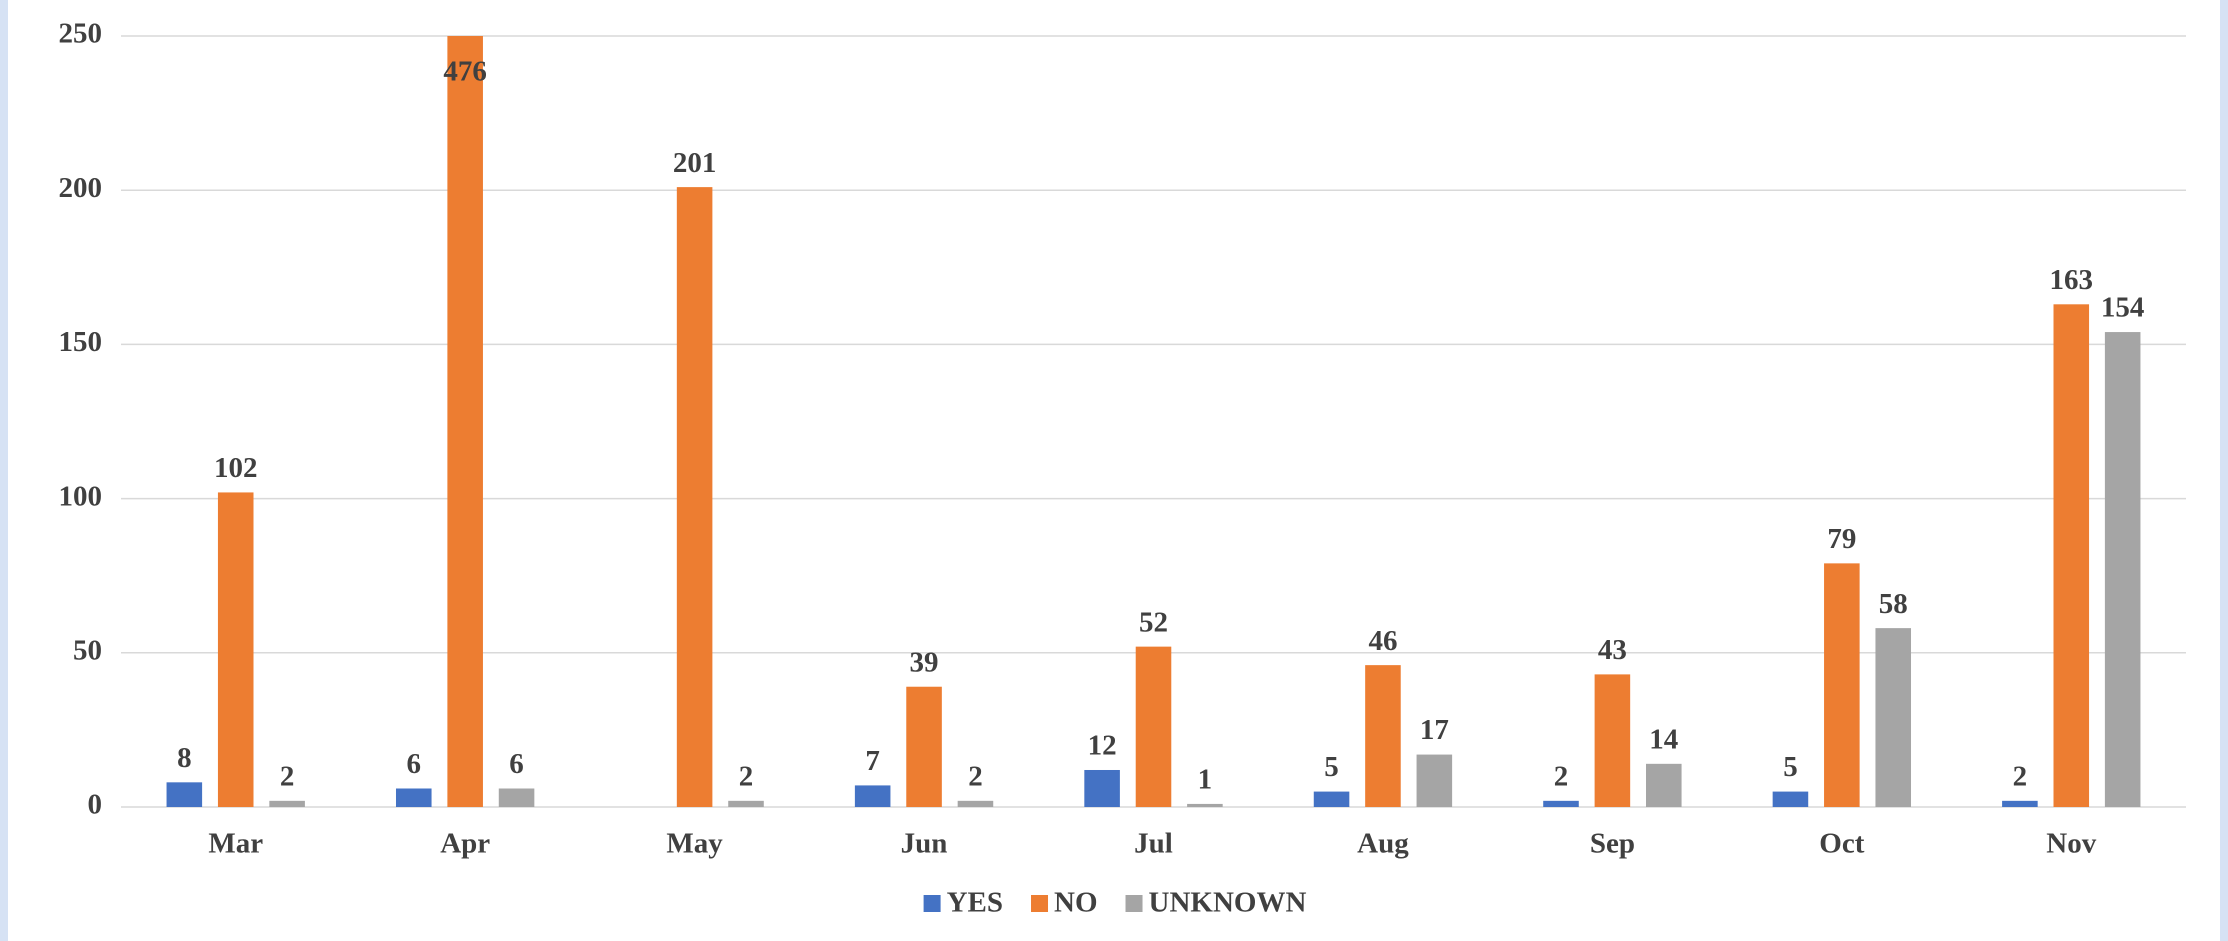 This screenshot has width=2228, height=941. What do you see at coordinates (924, 844) in the screenshot?
I see `x-tick-label: Jun` at bounding box center [924, 844].